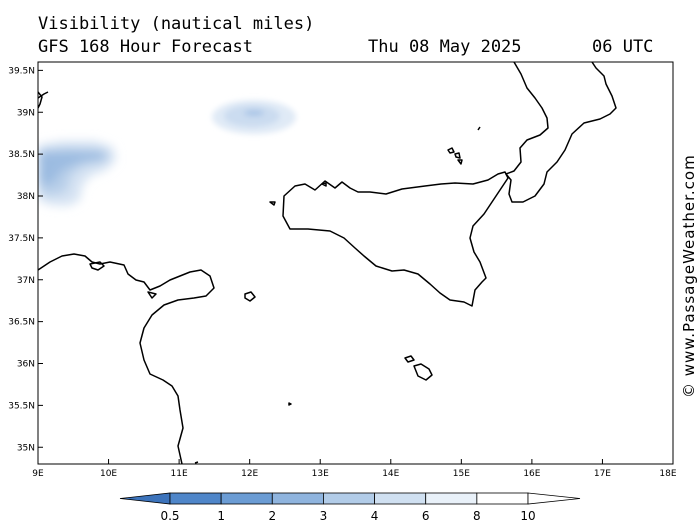 The image size is (700, 525). I want to click on lampione-island, so click(290, 404).